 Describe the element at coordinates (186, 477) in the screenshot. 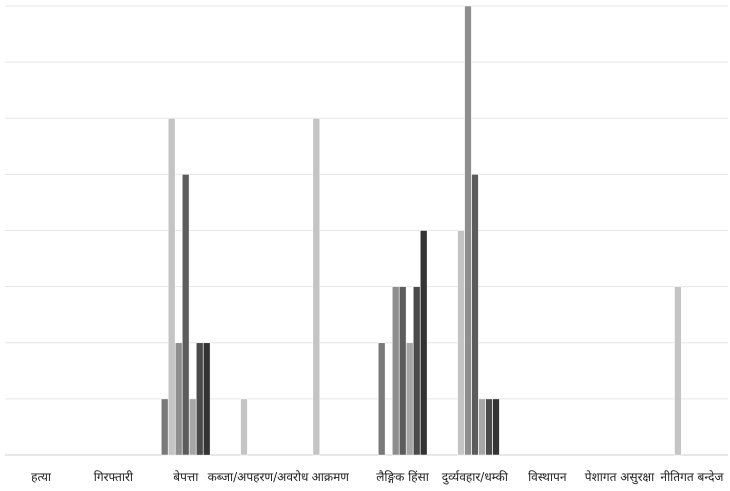

I see `category-label: बेपत्ता` at that location.